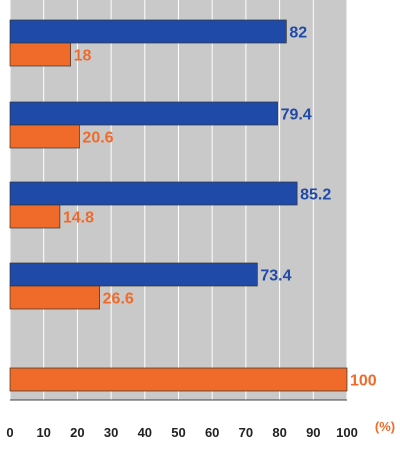 This screenshot has width=400, height=450. What do you see at coordinates (97, 138) in the screenshot?
I see `value-label-series-2-2: 20.6` at bounding box center [97, 138].